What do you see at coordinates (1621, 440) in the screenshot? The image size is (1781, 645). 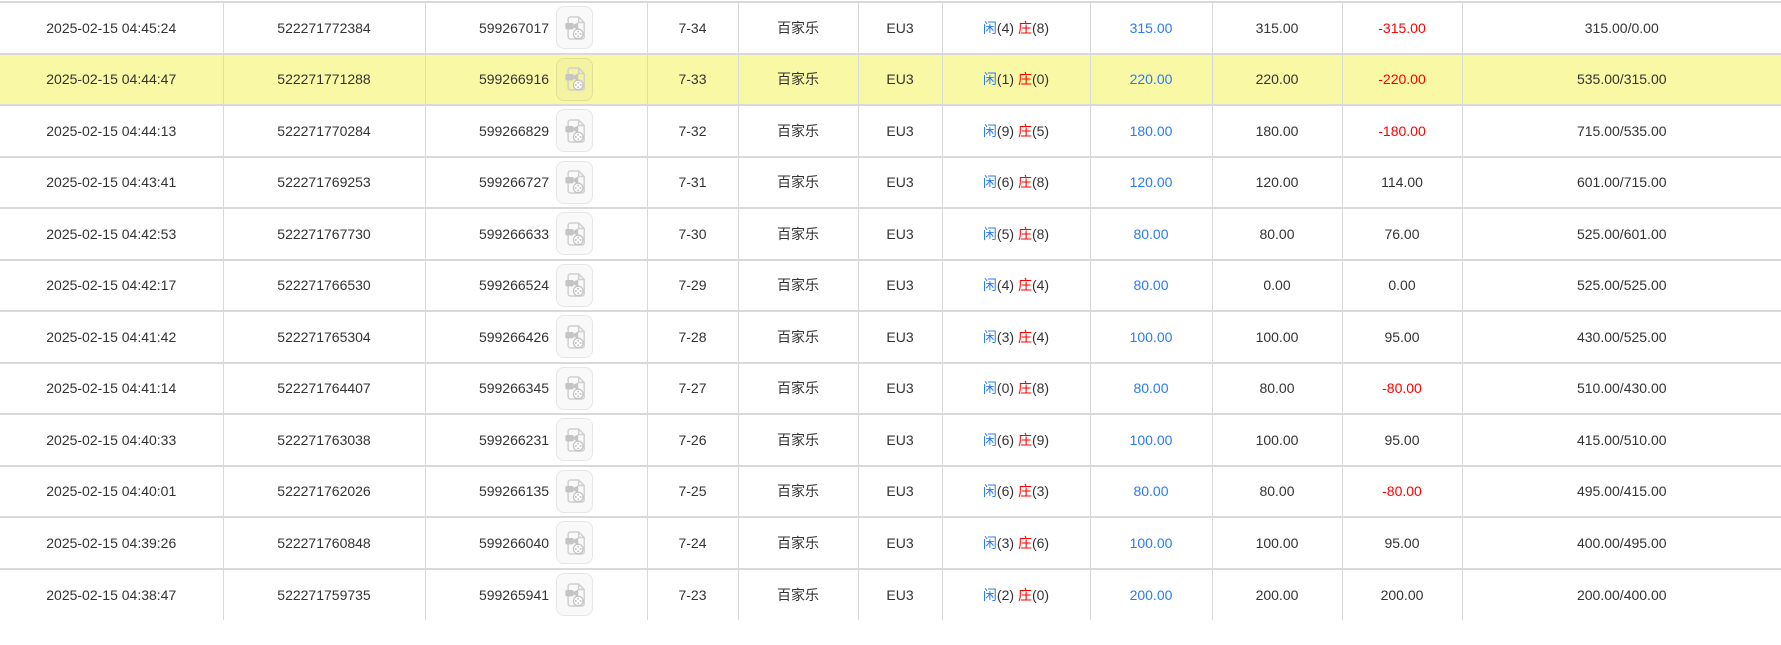 I see `balance-cell: 415.00/510.00` at bounding box center [1621, 440].